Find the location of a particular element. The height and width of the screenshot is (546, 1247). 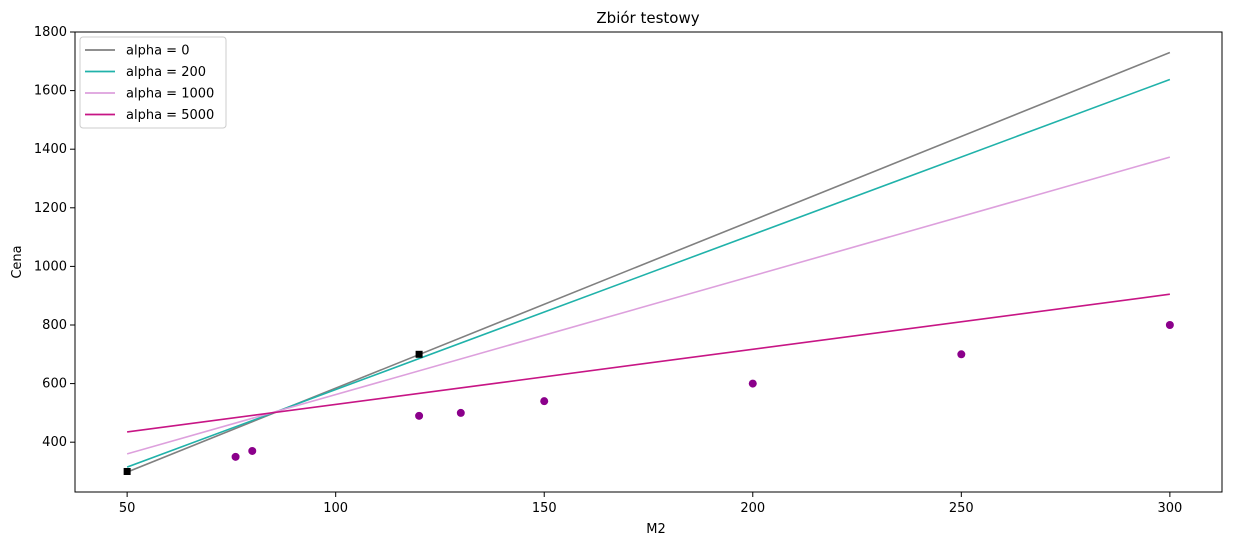

x-tick-label: 150 is located at coordinates (544, 508).